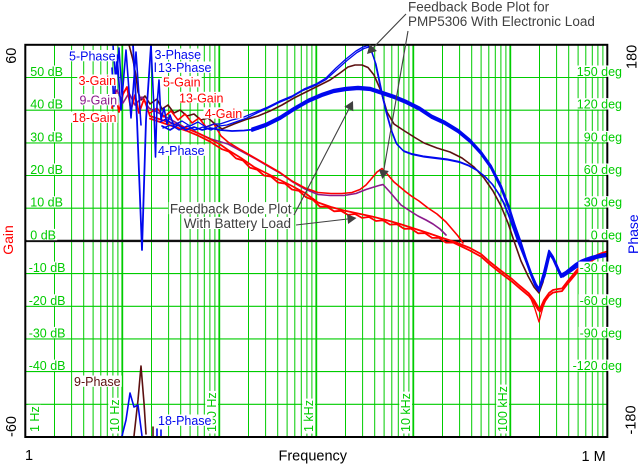 The image size is (640, 464). What do you see at coordinates (47, 366) in the screenshot?
I see `svg-text: -40 dB` at bounding box center [47, 366].